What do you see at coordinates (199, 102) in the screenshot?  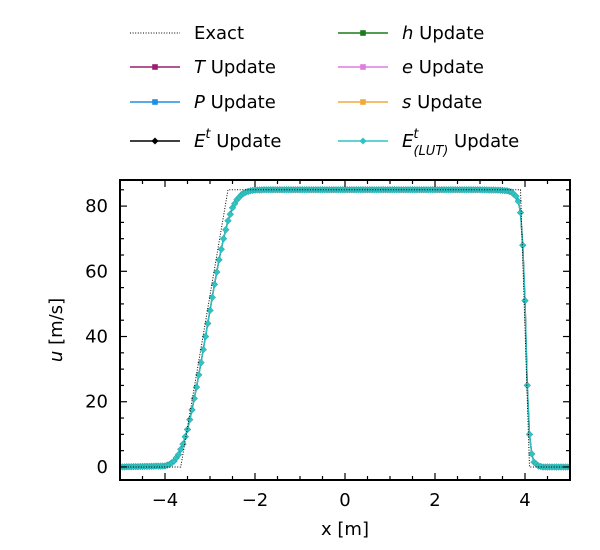 I see `legend-label-text: P` at bounding box center [199, 102].